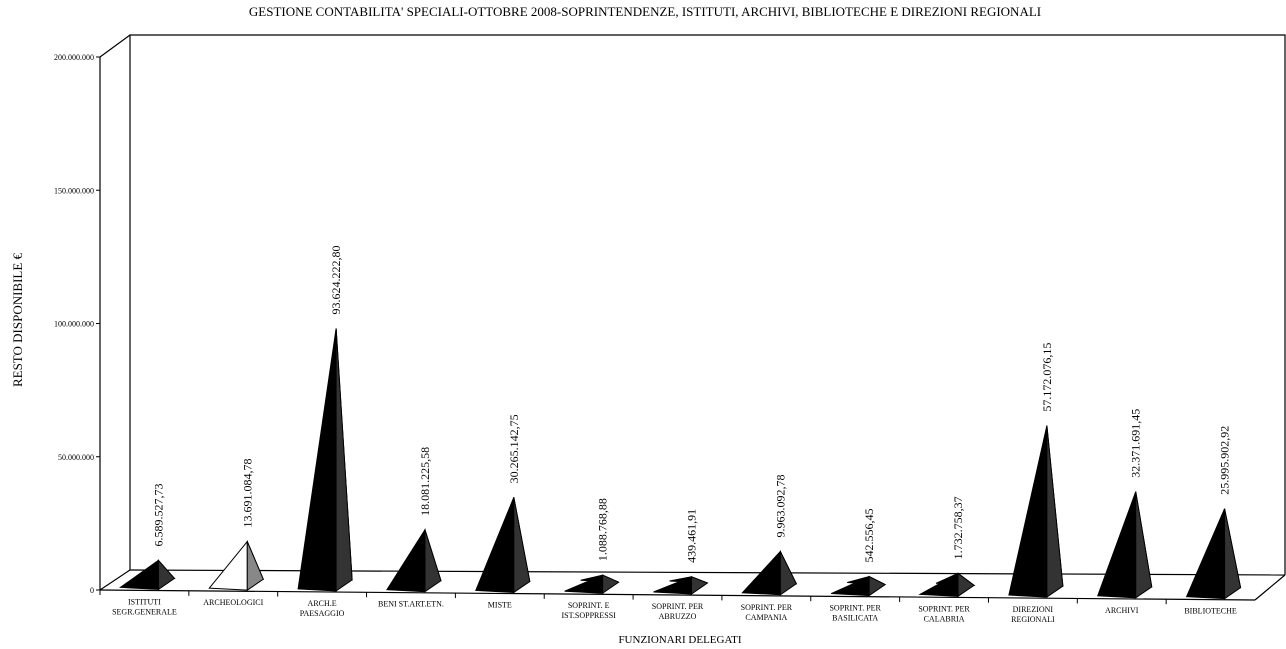 This screenshot has height=649, width=1286. Describe the element at coordinates (588, 610) in the screenshot. I see `x-tick-label: SOPRINT. E IST.SOPPRESSI` at that location.